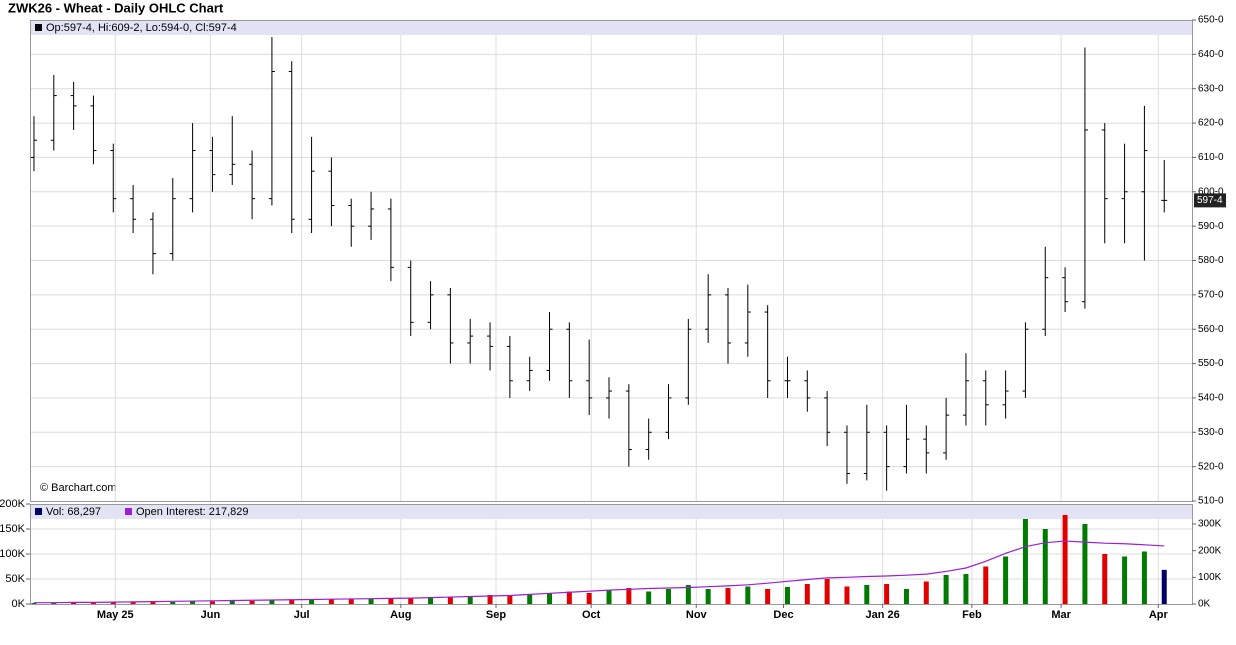 The width and height of the screenshot is (1236, 645). I want to click on volume-frame, so click(611, 554).